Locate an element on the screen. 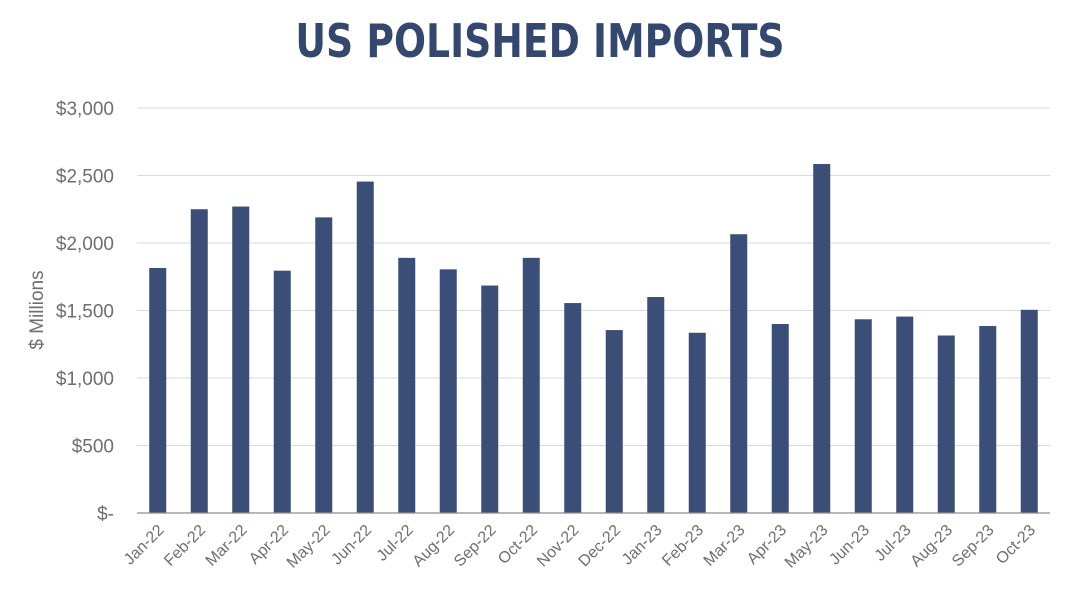  x-tick-label: Sep-22 is located at coordinates (475, 546).